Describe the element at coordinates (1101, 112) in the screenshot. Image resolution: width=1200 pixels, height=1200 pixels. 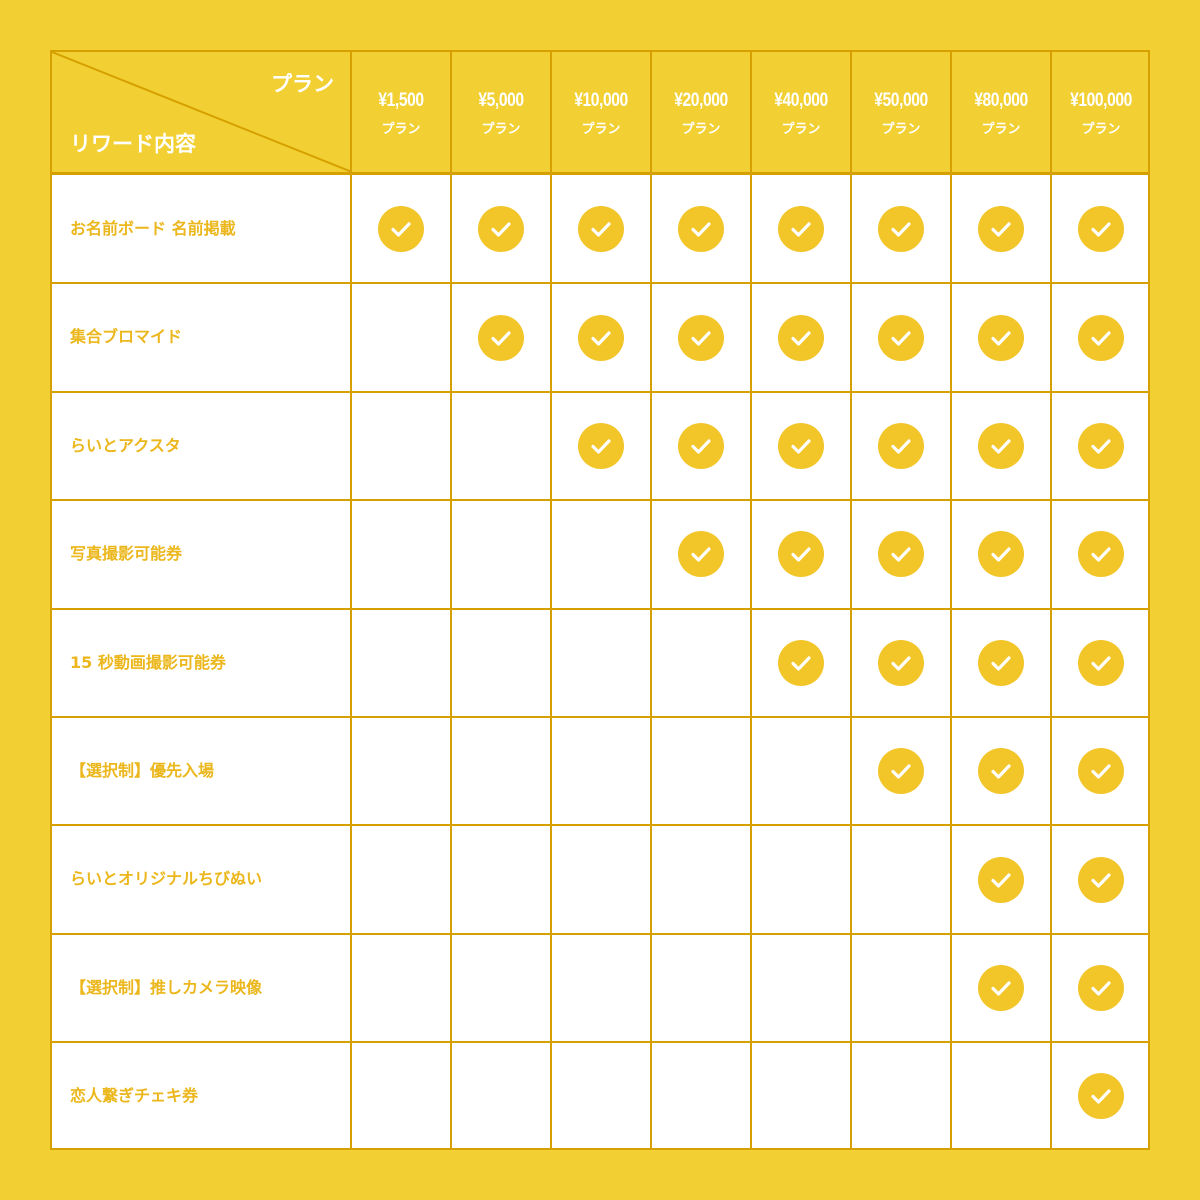
I see `plan-header: ¥100,000 プラン` at that location.